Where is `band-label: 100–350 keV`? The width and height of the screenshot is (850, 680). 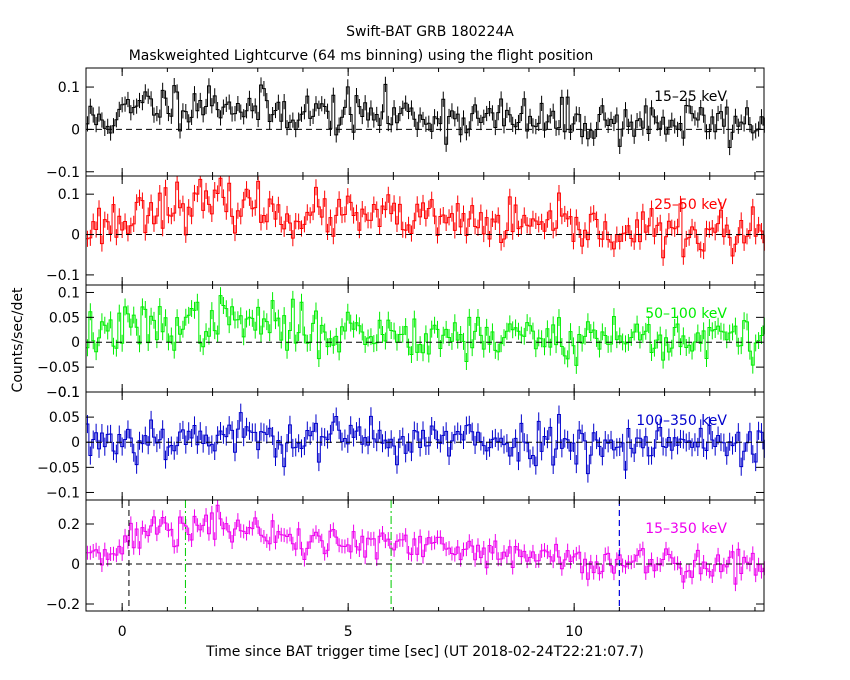 band-label: 100–350 keV is located at coordinates (681, 421).